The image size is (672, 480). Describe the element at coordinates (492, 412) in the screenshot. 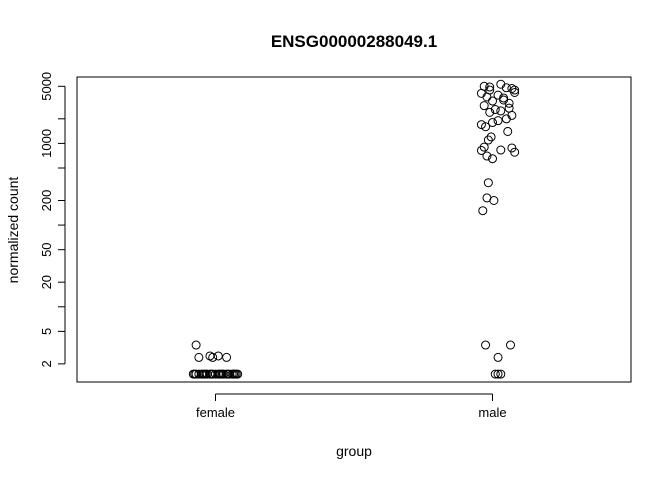

I see `x-tick-label: male` at that location.